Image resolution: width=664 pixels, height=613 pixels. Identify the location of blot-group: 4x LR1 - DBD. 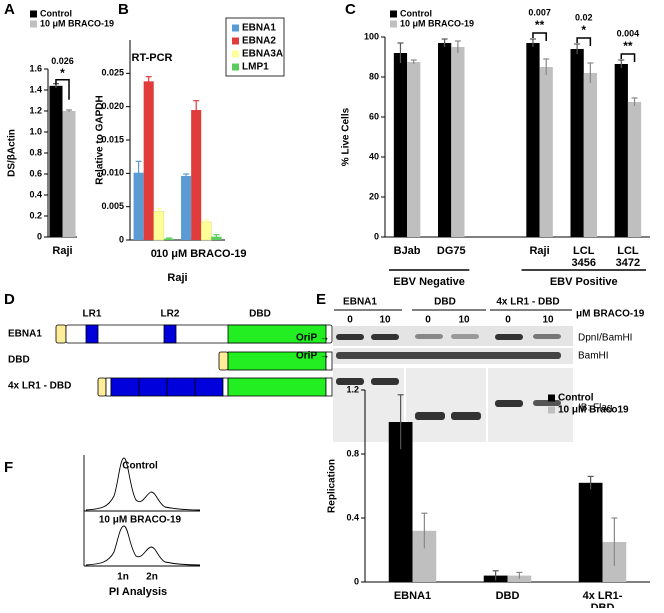
(527, 302).